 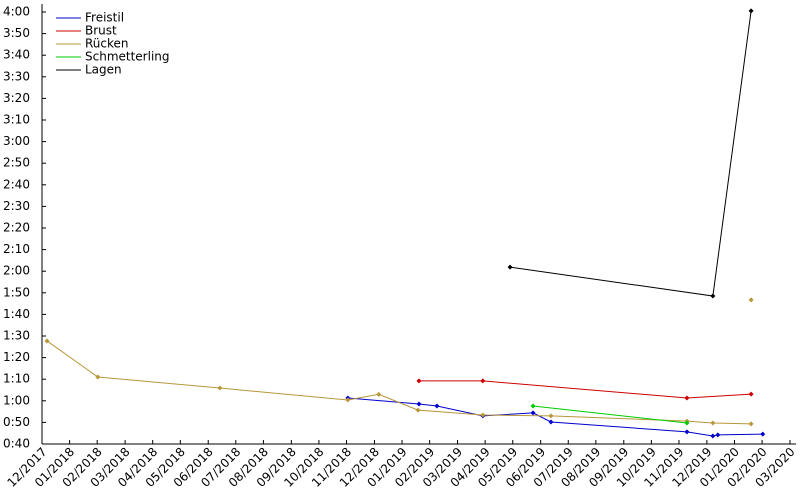 I want to click on y-tick-label: 2:20, so click(x=16, y=228).